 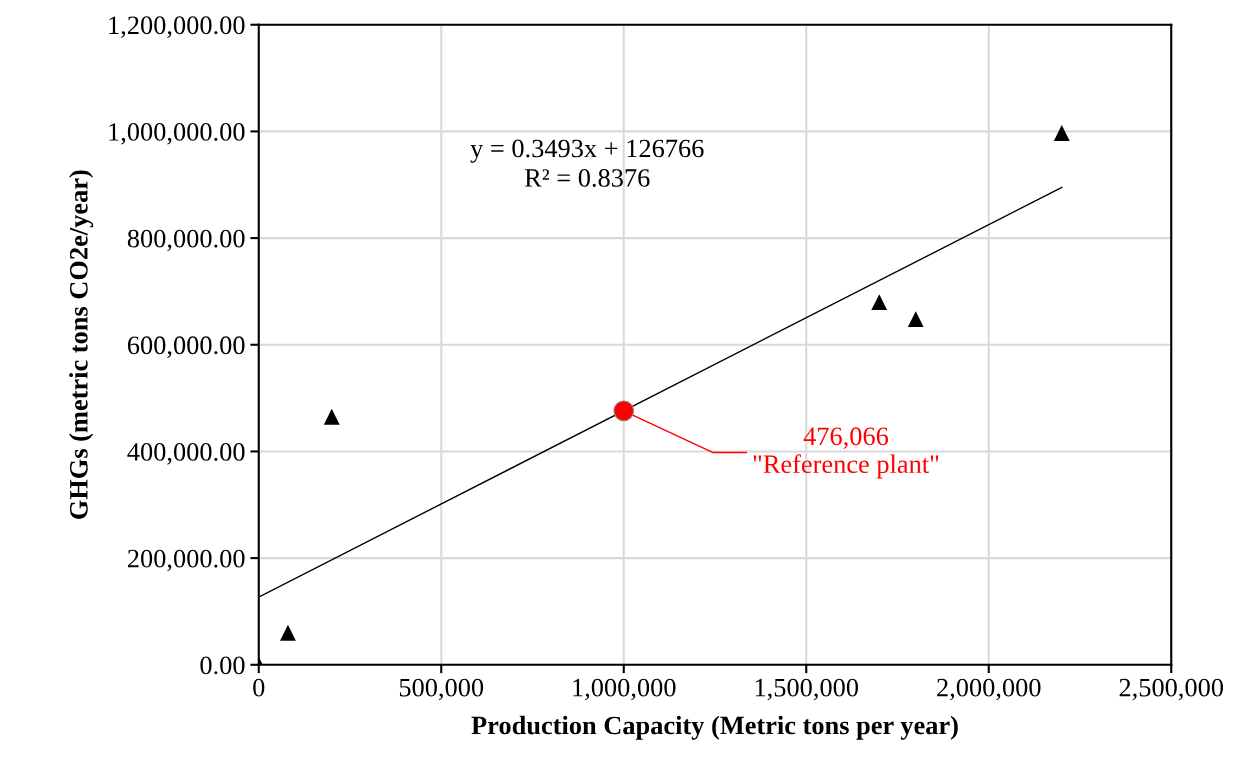 What do you see at coordinates (177, 27) in the screenshot?
I see `y-tick-label: 1,200,000.00` at bounding box center [177, 27].